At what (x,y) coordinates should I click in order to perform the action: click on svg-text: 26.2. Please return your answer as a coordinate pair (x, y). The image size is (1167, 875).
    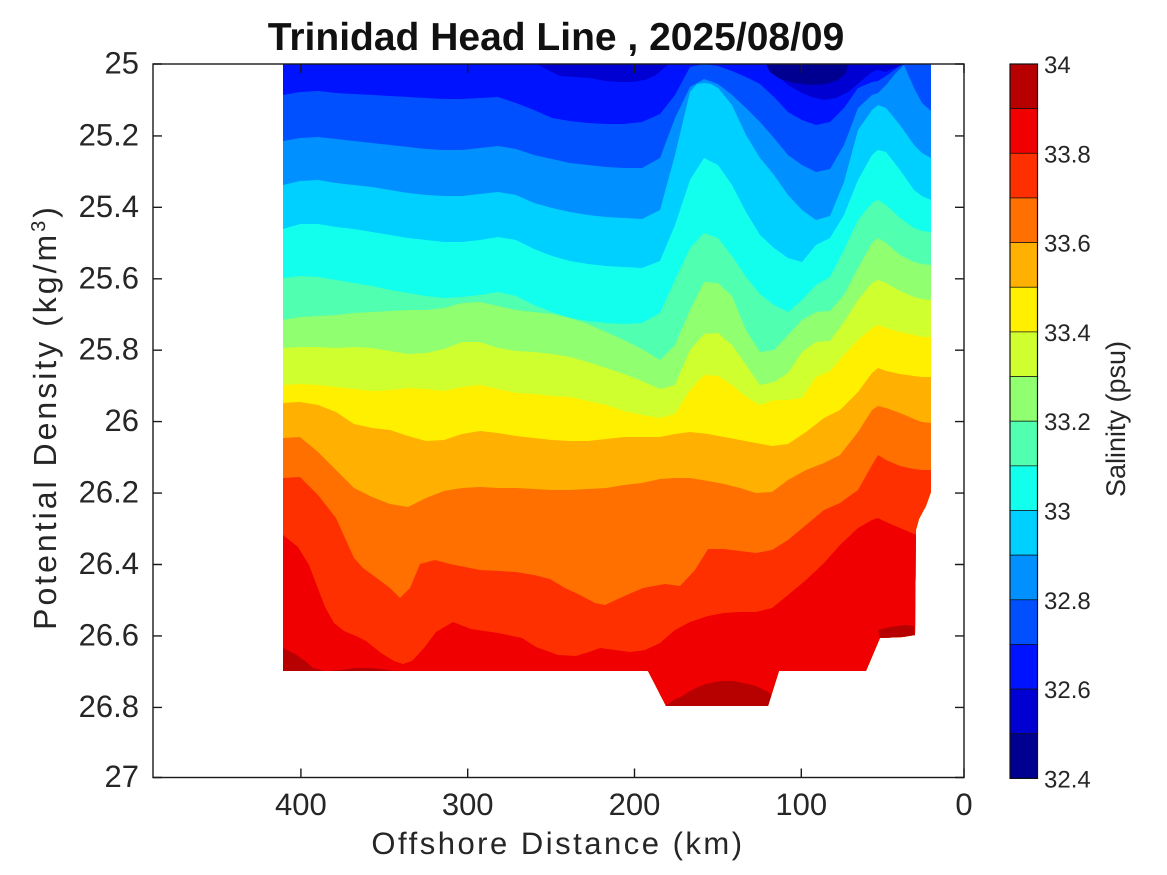
    Looking at the image, I should click on (109, 492).